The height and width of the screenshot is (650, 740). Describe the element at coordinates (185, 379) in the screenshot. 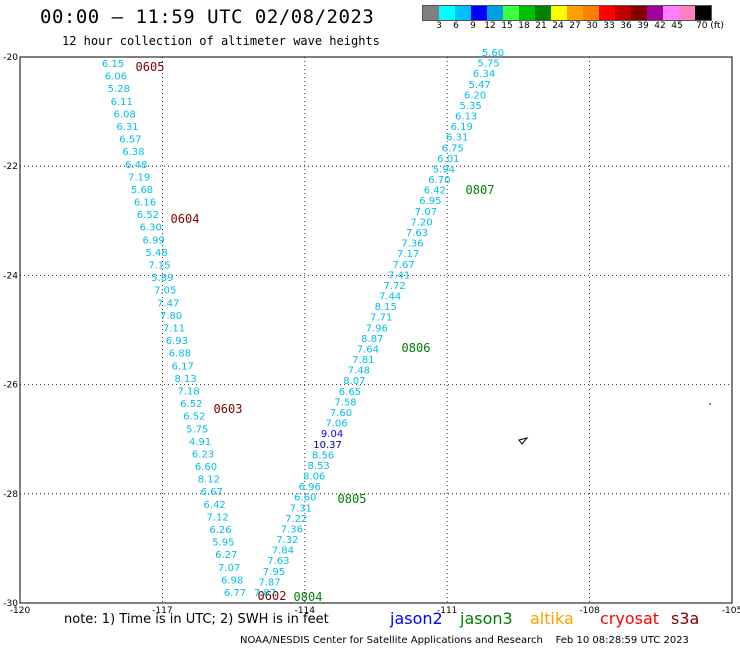

I see `wave-height-label: 8.13` at that location.